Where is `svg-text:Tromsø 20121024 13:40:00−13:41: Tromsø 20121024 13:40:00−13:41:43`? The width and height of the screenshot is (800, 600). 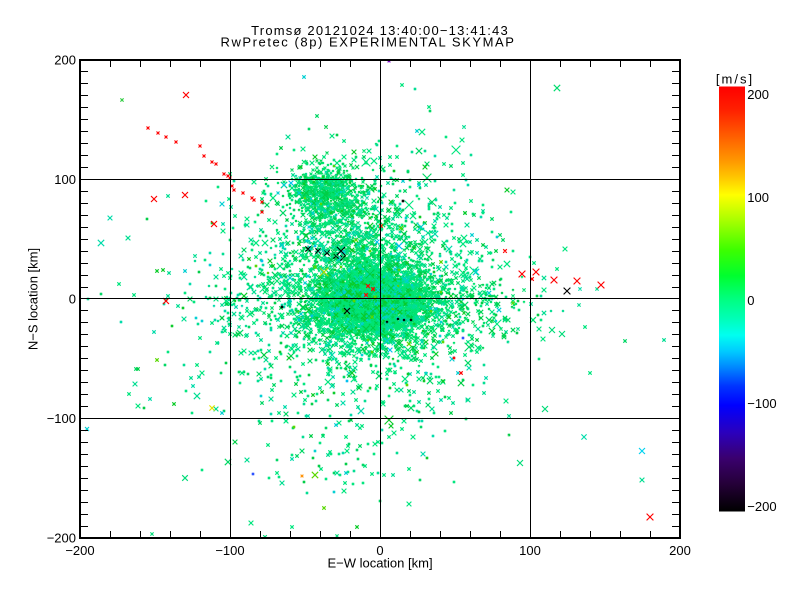 svg-text:Tromsø 20121024 13:40:00−13:41: Tromsø 20121024 13:40:00−13:41:43 is located at coordinates (380, 30).